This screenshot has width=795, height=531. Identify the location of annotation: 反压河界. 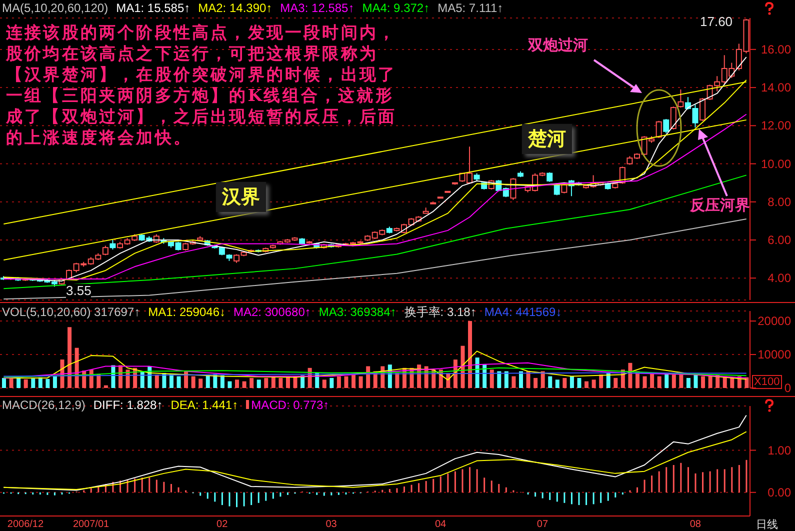
(720, 205).